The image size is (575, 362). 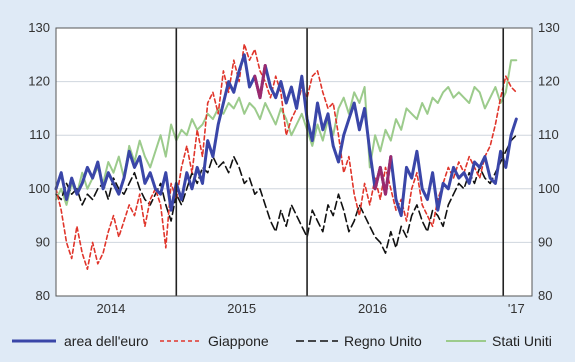 I want to click on y-tick-label-right: 120, so click(x=549, y=81).